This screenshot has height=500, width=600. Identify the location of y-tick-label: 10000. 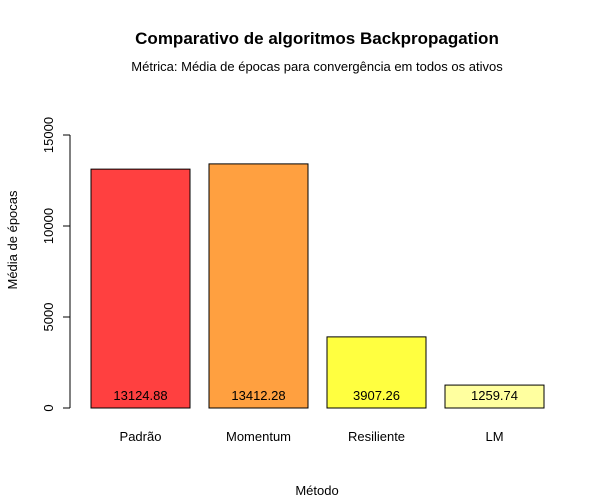
(48, 226).